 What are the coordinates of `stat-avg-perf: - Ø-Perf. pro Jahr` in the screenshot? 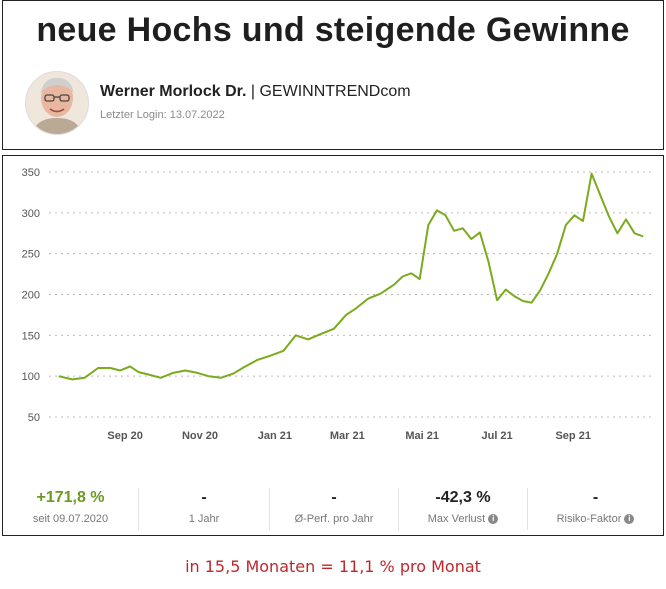 It's located at (334, 510).